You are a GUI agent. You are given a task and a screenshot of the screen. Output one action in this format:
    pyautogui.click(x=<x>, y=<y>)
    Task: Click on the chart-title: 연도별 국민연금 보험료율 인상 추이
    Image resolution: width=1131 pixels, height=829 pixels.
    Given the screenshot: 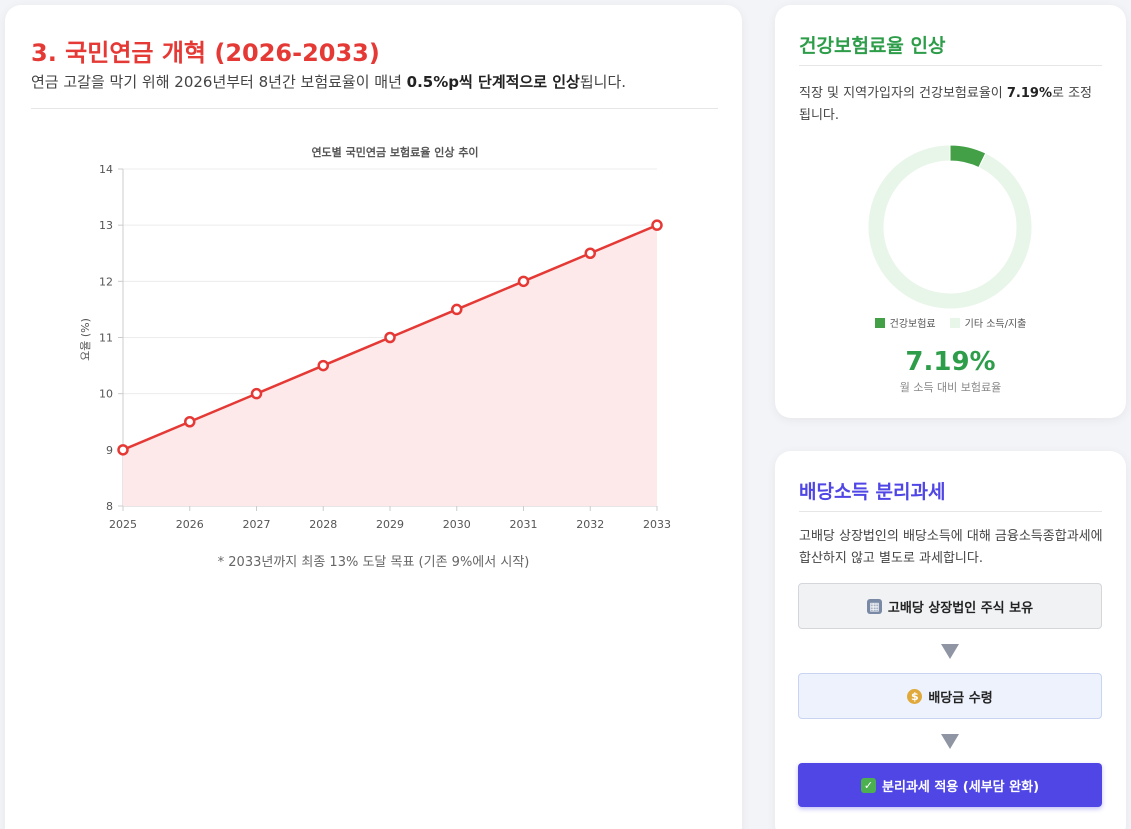 What is the action you would take?
    pyautogui.click(x=394, y=152)
    